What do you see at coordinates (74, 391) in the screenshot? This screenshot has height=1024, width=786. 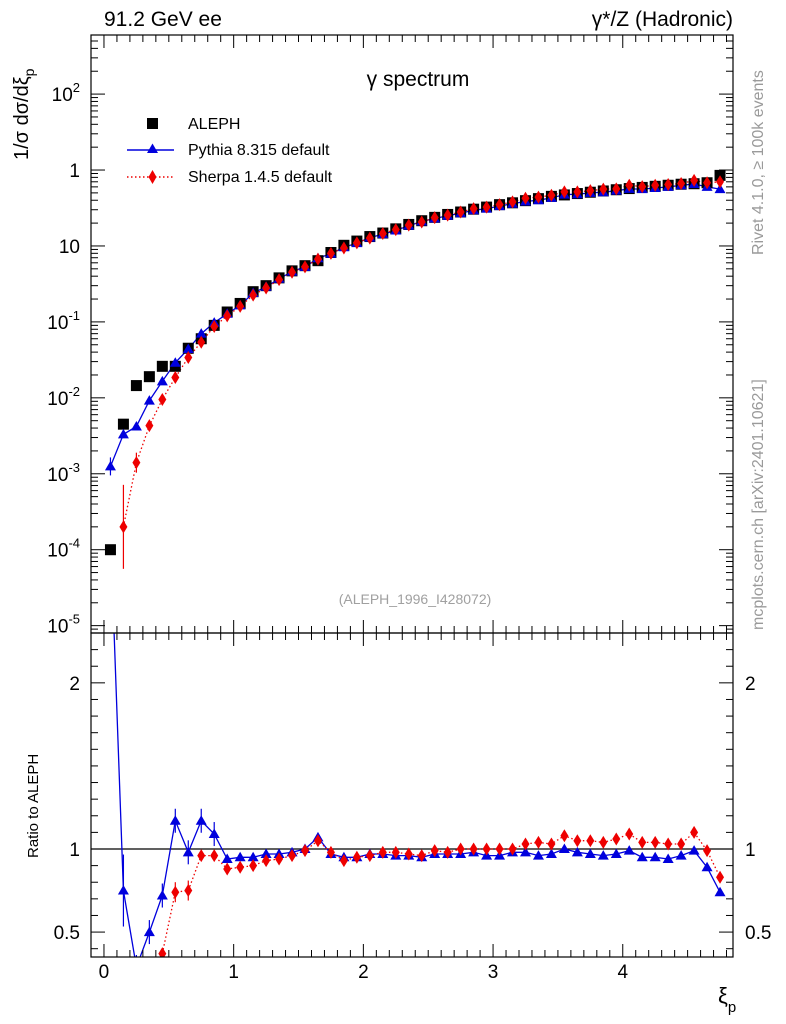 I see `y-tick-label-exponent: -2` at bounding box center [74, 391].